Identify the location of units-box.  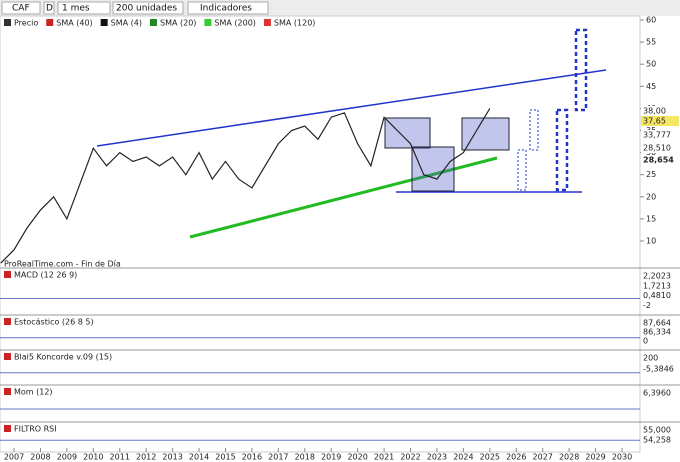
(148, 8).